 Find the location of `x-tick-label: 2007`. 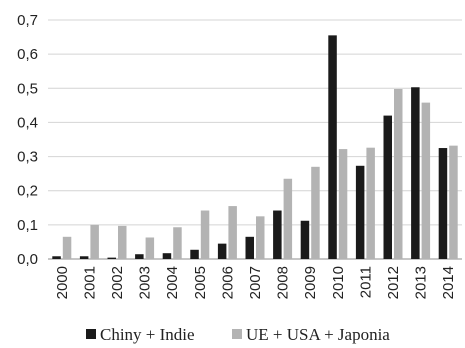

x-tick-label: 2007 is located at coordinates (255, 282).